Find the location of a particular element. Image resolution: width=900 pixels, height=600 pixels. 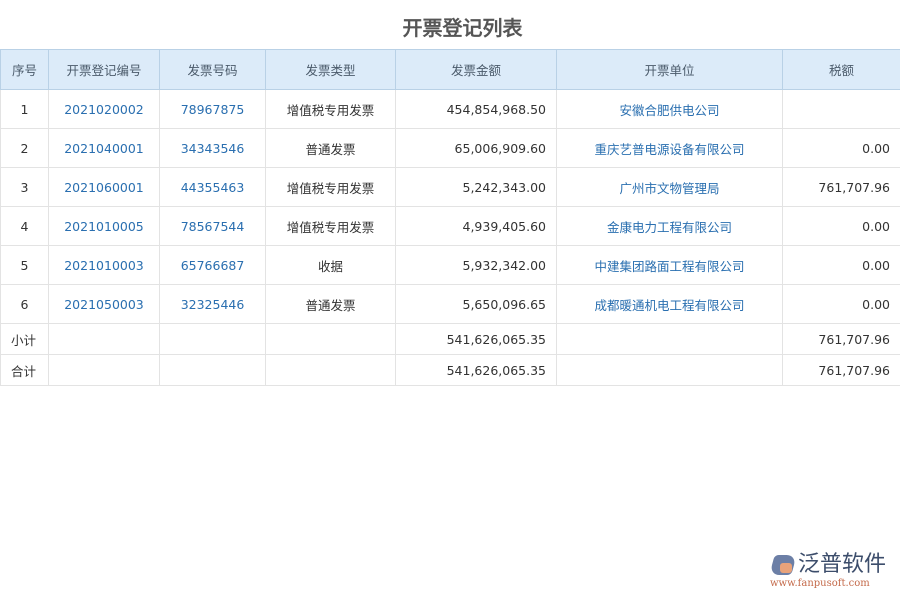

row-index: 5 is located at coordinates (24, 265).